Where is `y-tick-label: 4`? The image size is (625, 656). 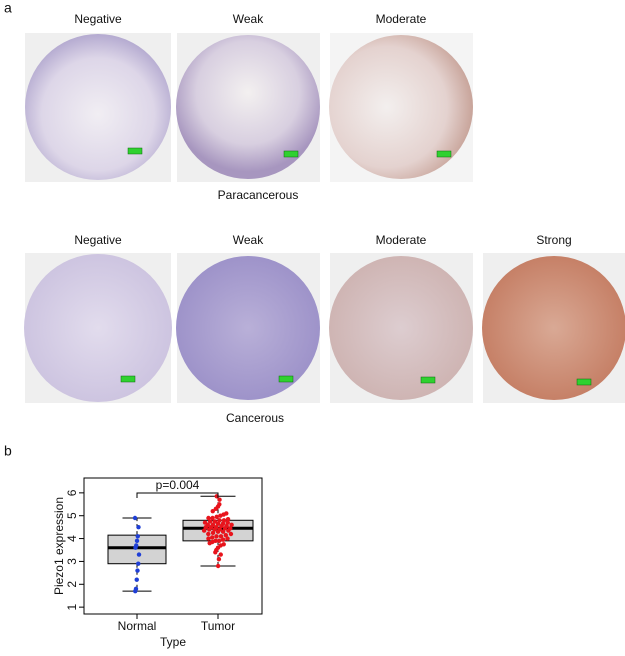 y-tick-label: 4 is located at coordinates (72, 538).